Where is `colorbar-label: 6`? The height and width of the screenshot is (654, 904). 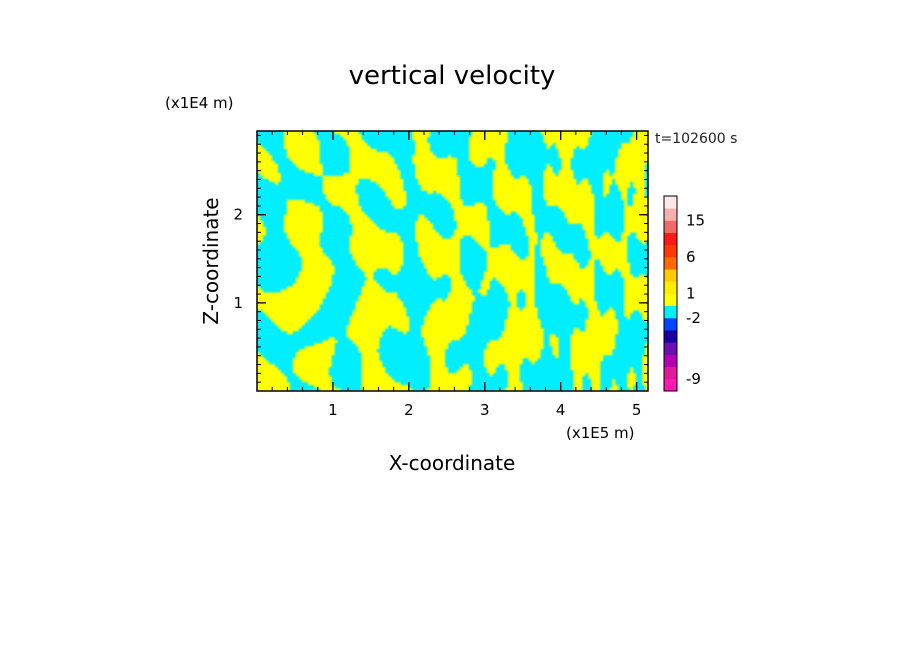
colorbar-label: 6 is located at coordinates (691, 257).